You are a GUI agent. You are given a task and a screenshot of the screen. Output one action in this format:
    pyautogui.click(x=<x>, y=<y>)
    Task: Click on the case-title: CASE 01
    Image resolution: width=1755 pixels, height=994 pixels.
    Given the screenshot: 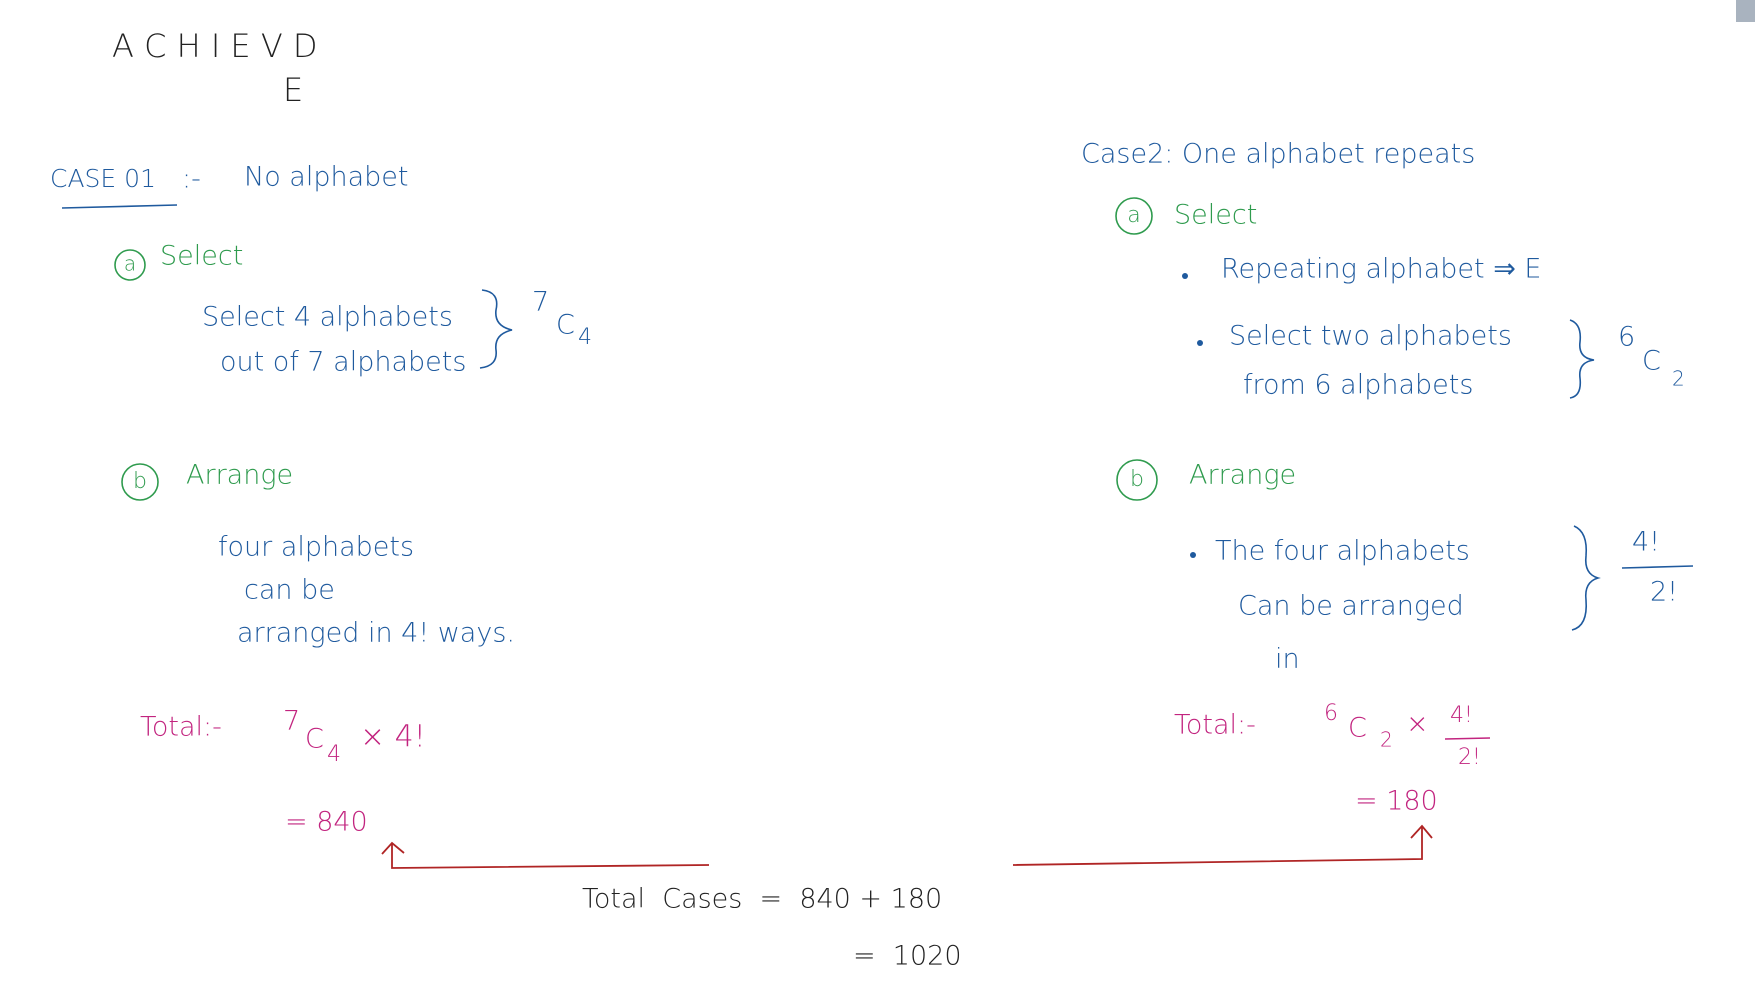 What is the action you would take?
    pyautogui.click(x=103, y=178)
    